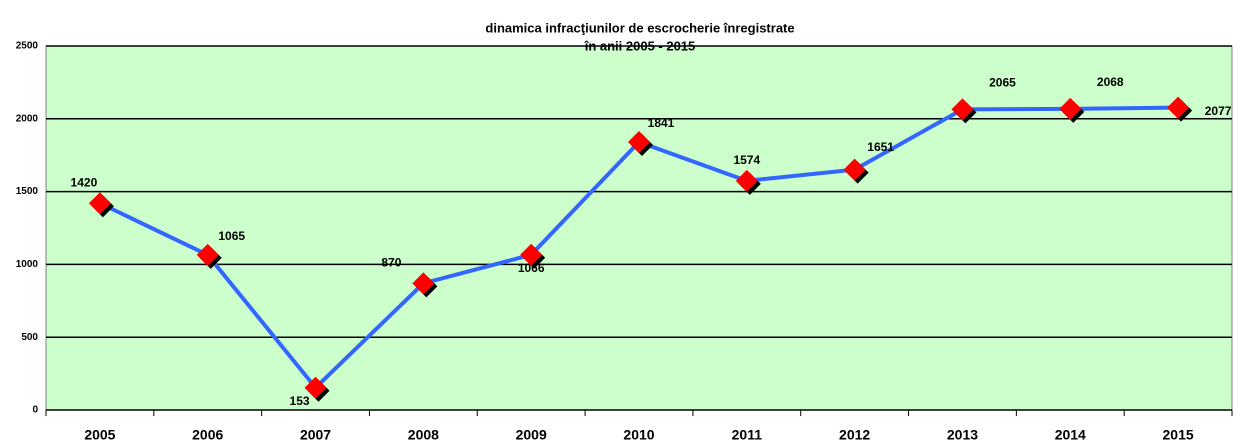  I want to click on data-label: 870, so click(391, 262).